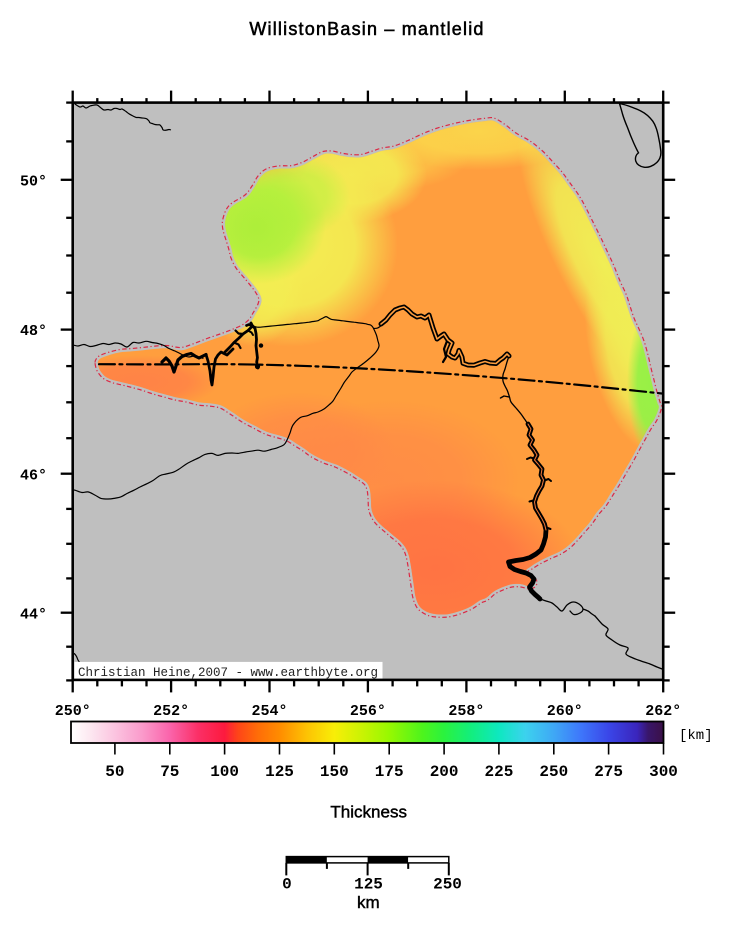  What do you see at coordinates (608, 772) in the screenshot?
I see `svg-text: 275` at bounding box center [608, 772].